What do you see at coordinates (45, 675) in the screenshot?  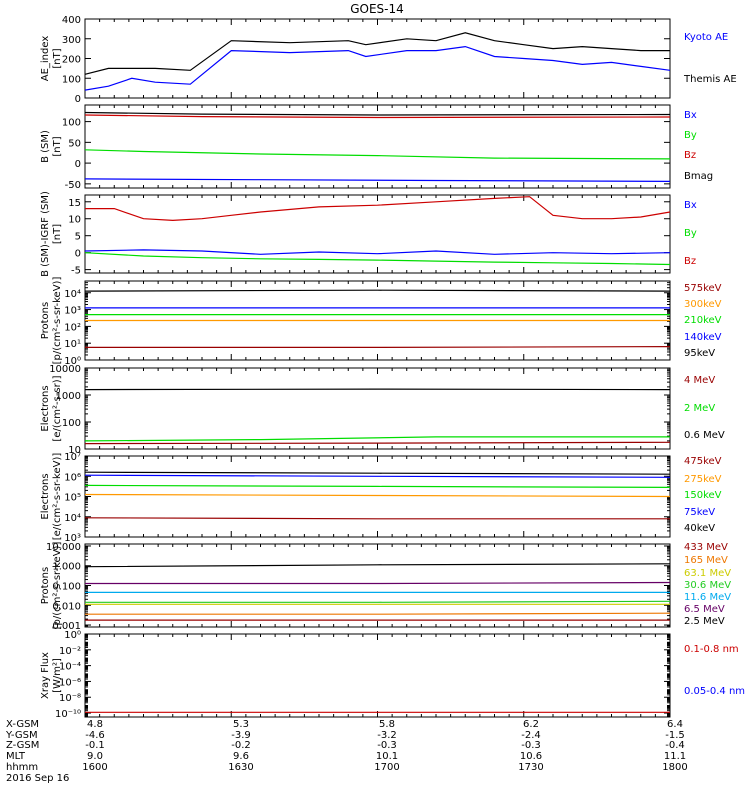 I see `y-axis-label: Xray Flux` at bounding box center [45, 675].